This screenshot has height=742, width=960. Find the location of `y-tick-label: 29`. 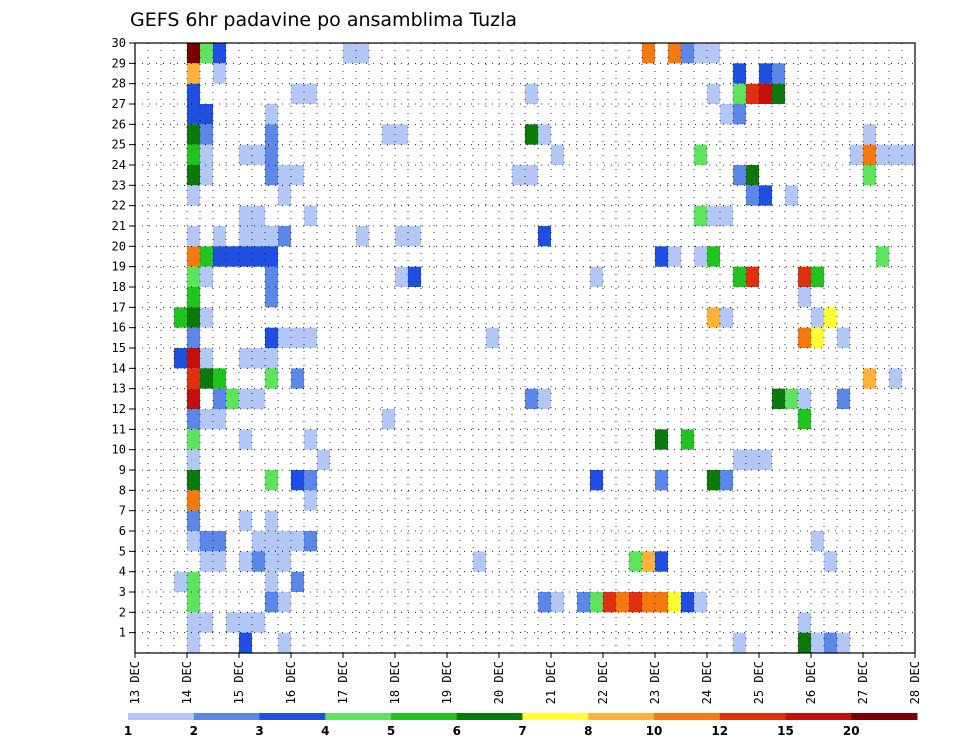

y-tick-label: 29 is located at coordinates (119, 63).